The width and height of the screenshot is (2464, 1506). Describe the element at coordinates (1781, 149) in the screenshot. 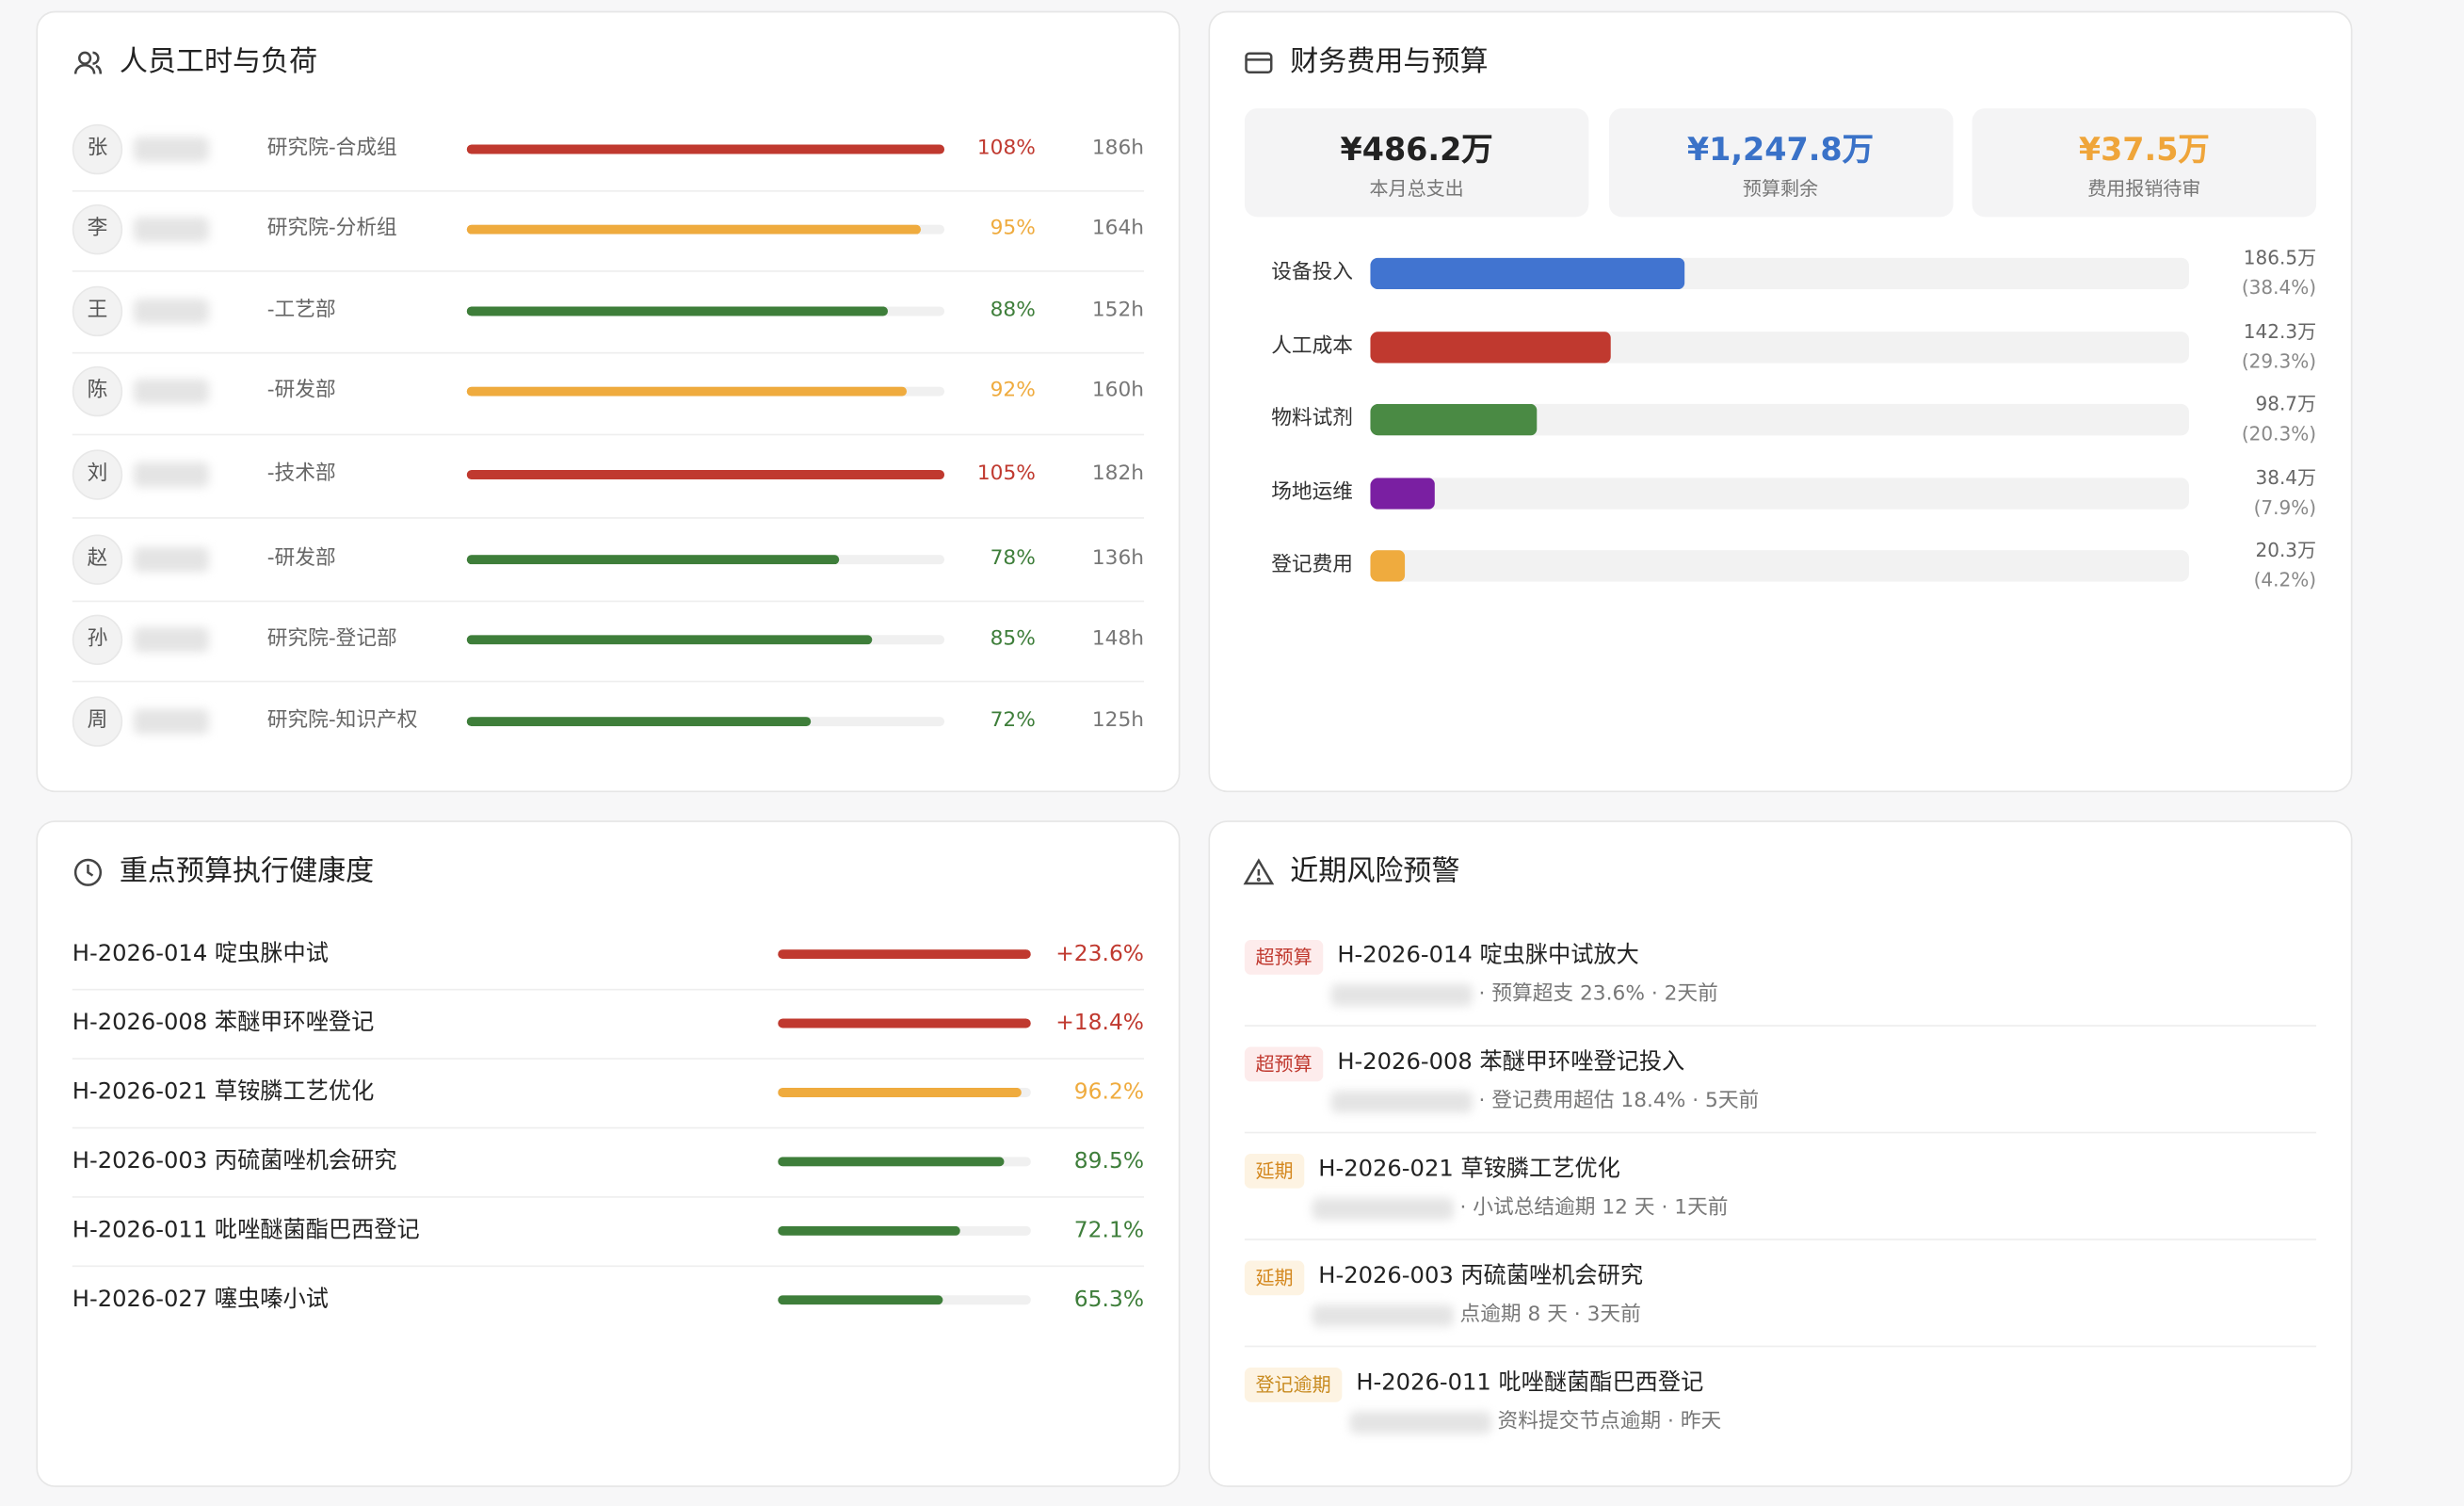

I see `kpi-value: ¥1,247.8万` at that location.